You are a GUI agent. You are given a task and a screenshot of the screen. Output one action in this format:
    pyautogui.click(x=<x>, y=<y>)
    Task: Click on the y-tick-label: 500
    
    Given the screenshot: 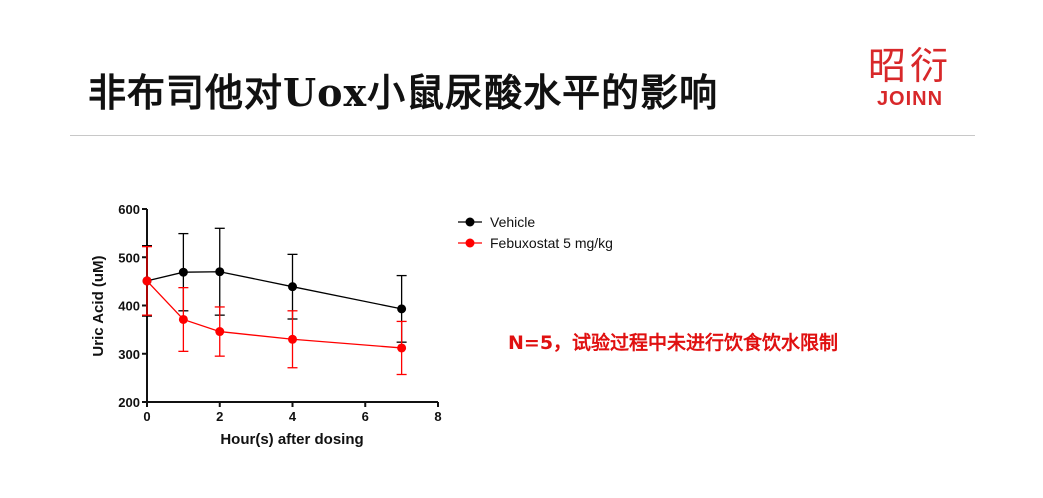 What is the action you would take?
    pyautogui.click(x=129, y=257)
    